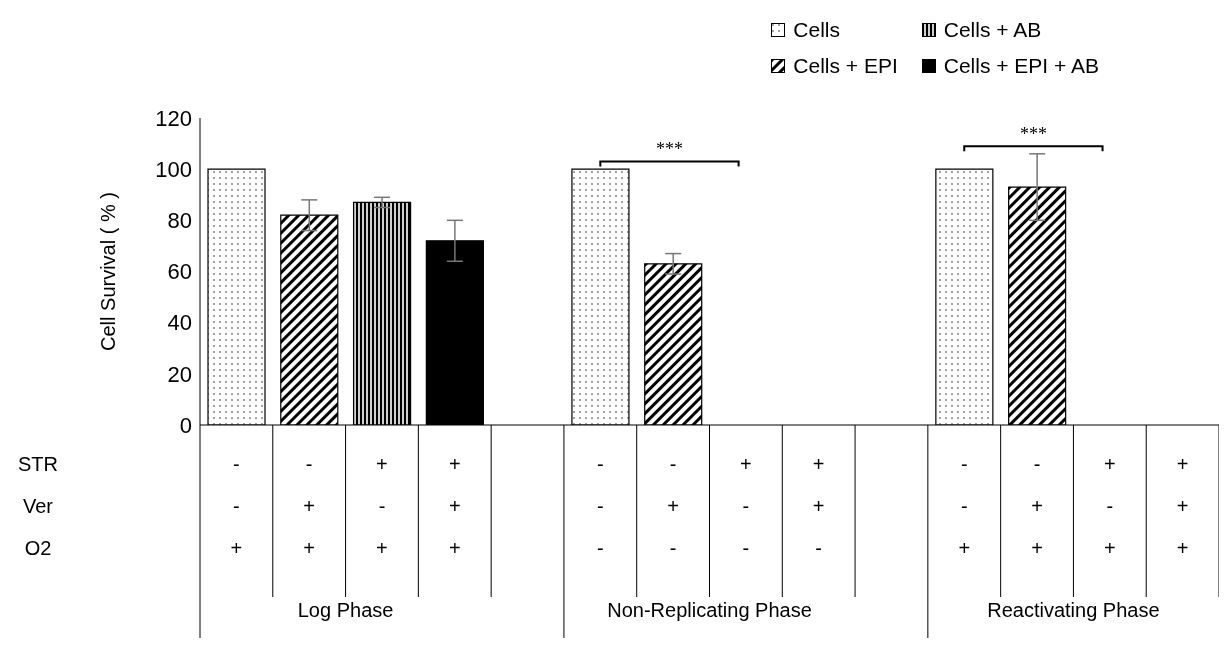  What do you see at coordinates (992, 30) in the screenshot?
I see `legend-label: Cells + AB` at bounding box center [992, 30].